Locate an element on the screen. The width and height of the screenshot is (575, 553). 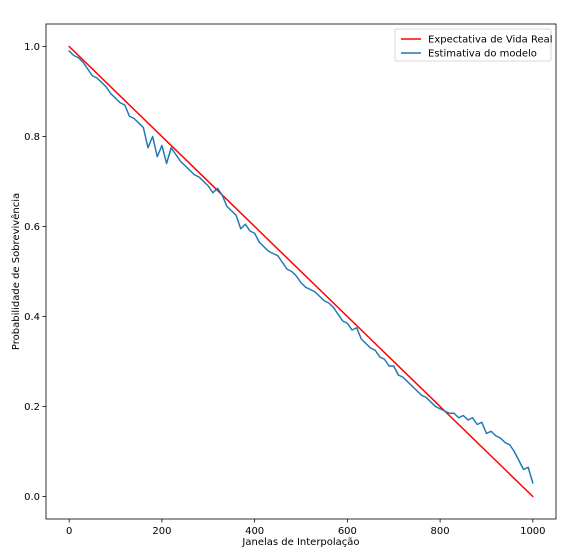
y-tick-label: 0.8 is located at coordinates (32, 137).